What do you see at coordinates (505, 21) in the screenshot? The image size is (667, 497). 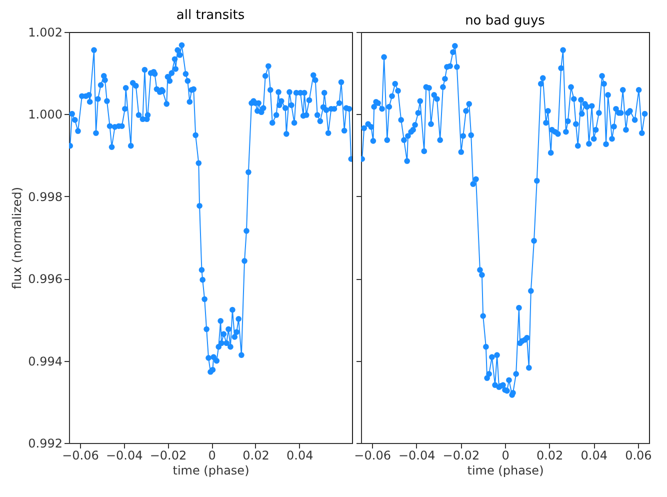 I see `chart-title: no bad guys` at bounding box center [505, 21].